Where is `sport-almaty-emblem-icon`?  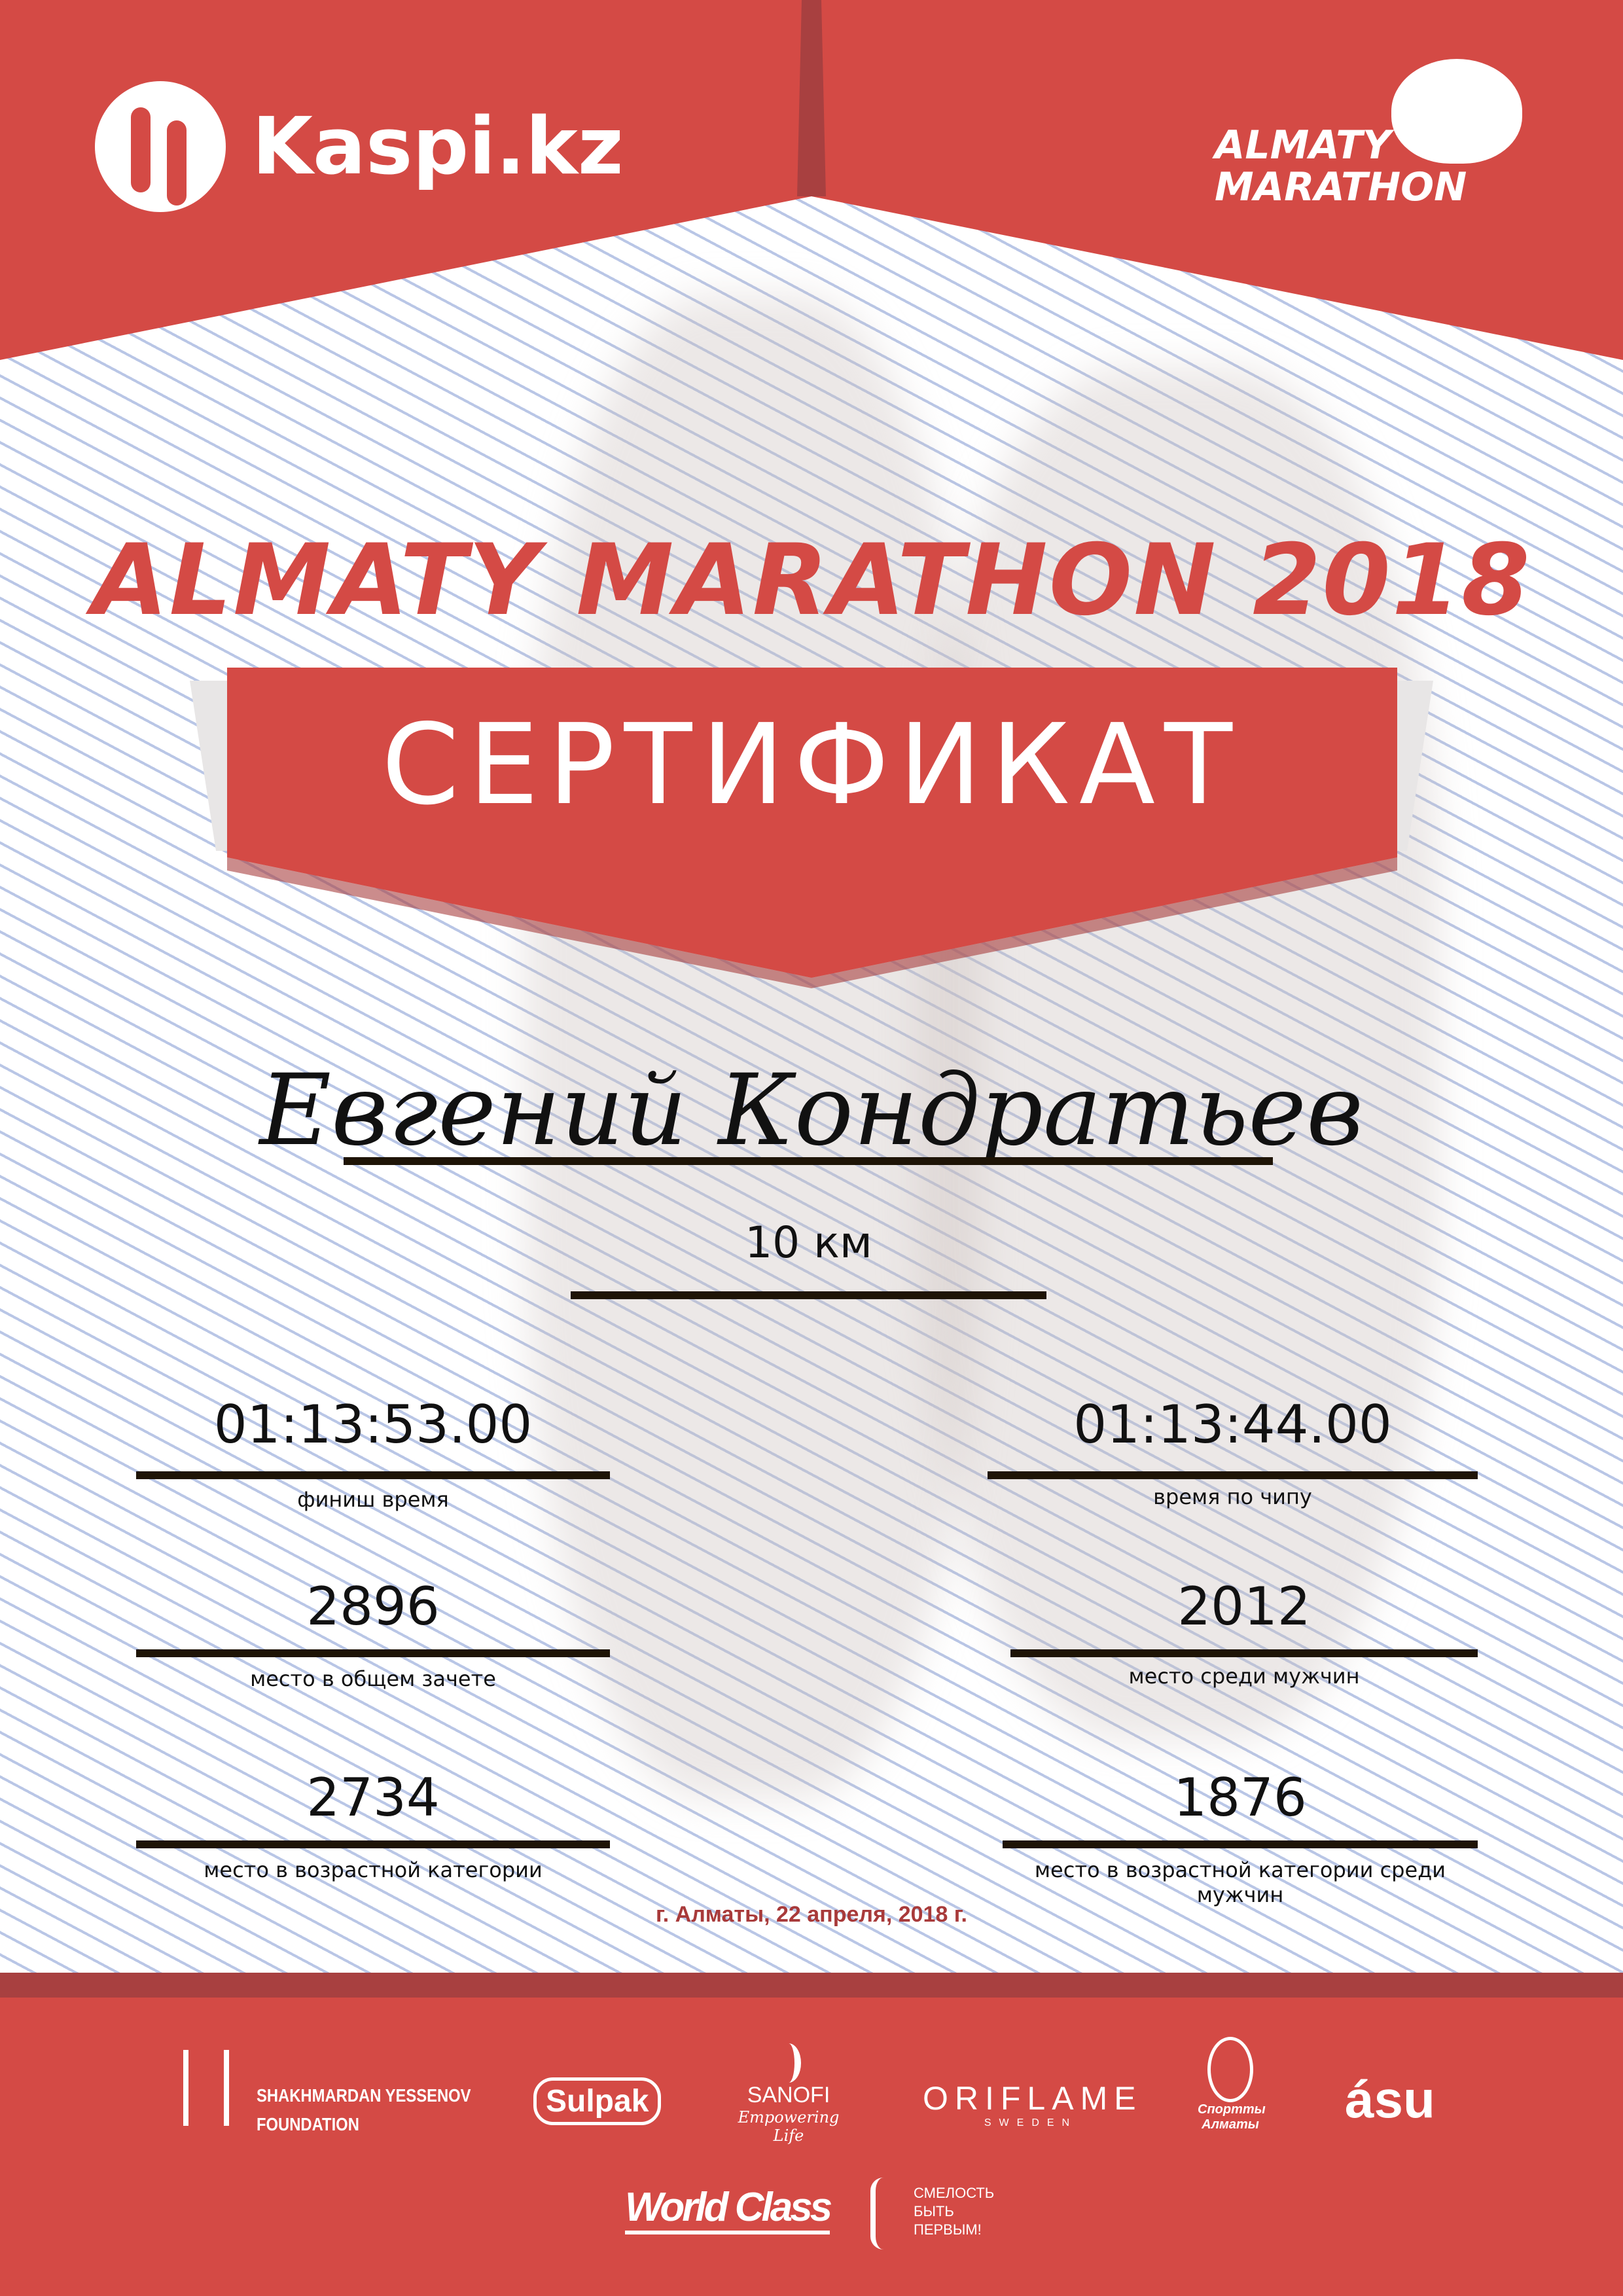 sport-almaty-emblem-icon is located at coordinates (1230, 2069).